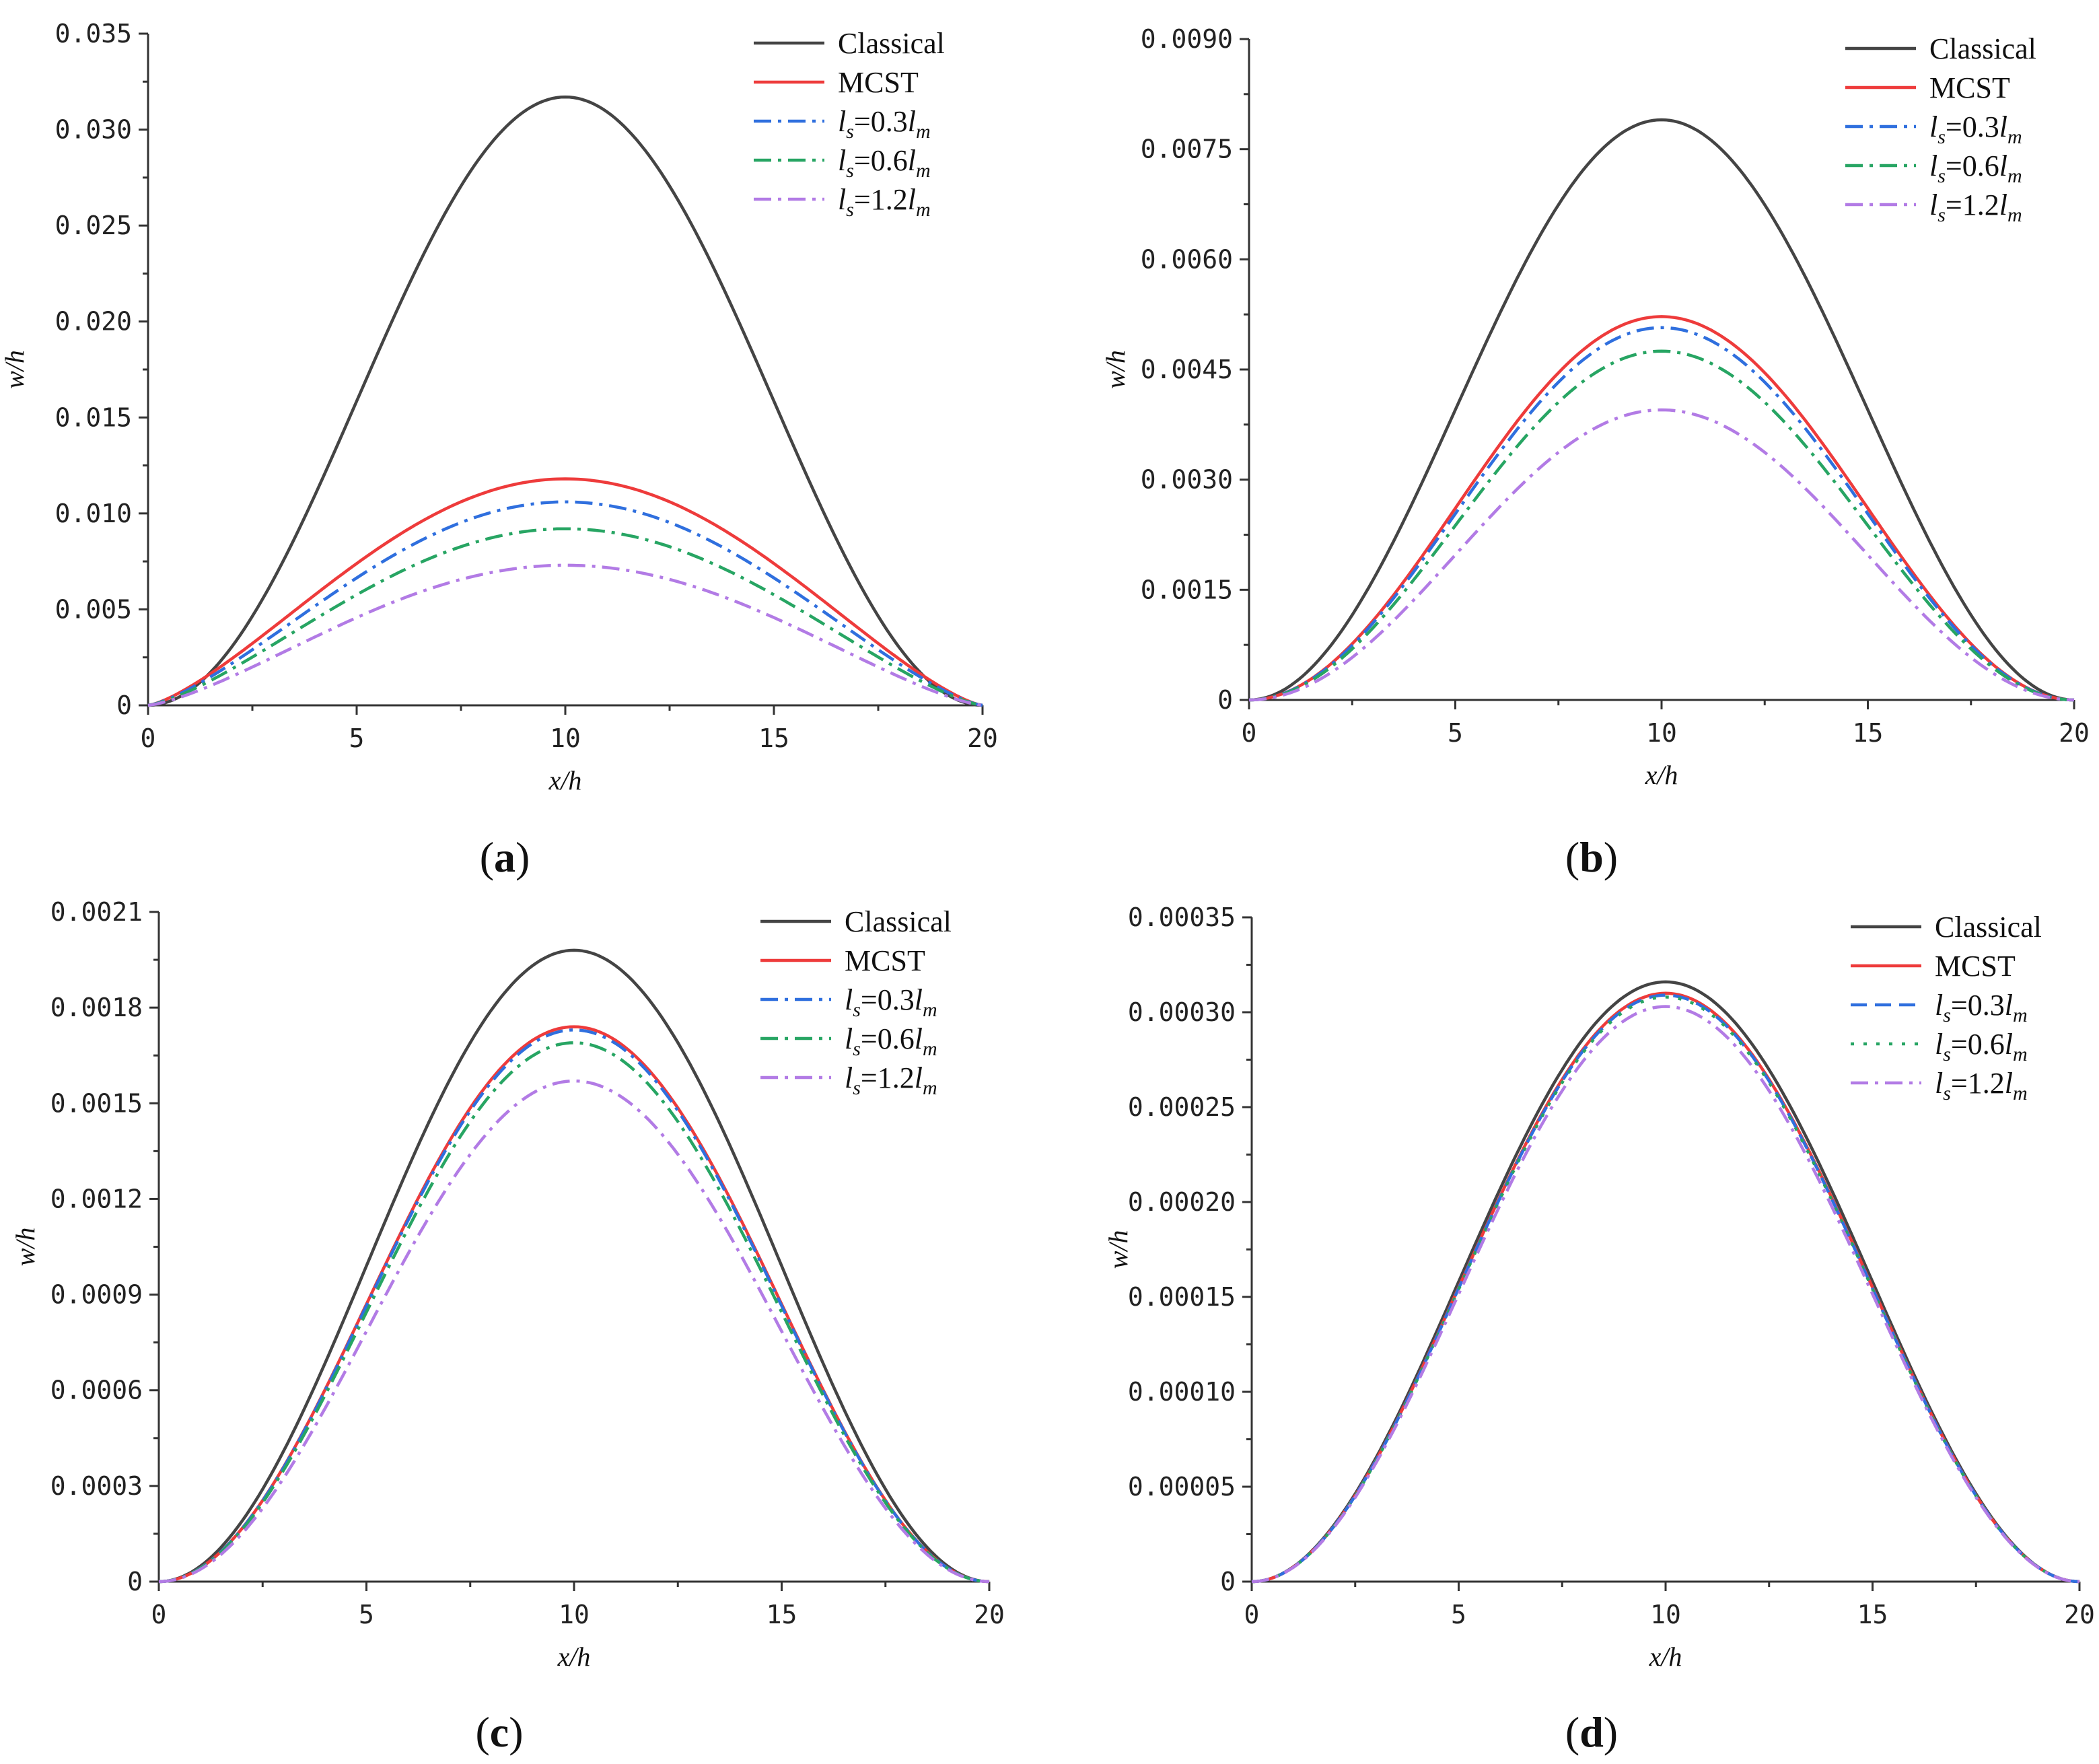 Image resolution: width=2099 pixels, height=1764 pixels. What do you see at coordinates (93, 225) in the screenshot?
I see `y-tick-label: 0.025` at bounding box center [93, 225].